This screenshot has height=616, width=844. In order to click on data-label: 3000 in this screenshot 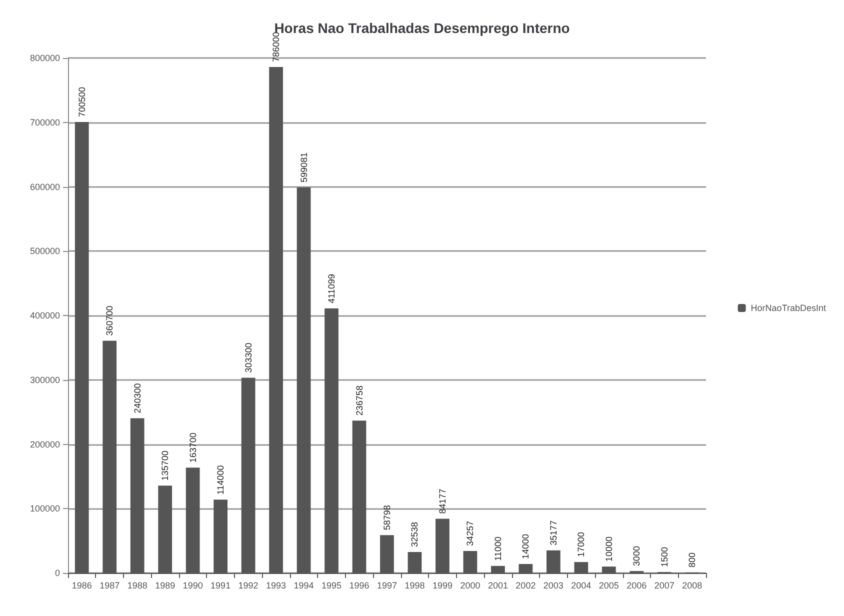, I will do `click(637, 556)`.